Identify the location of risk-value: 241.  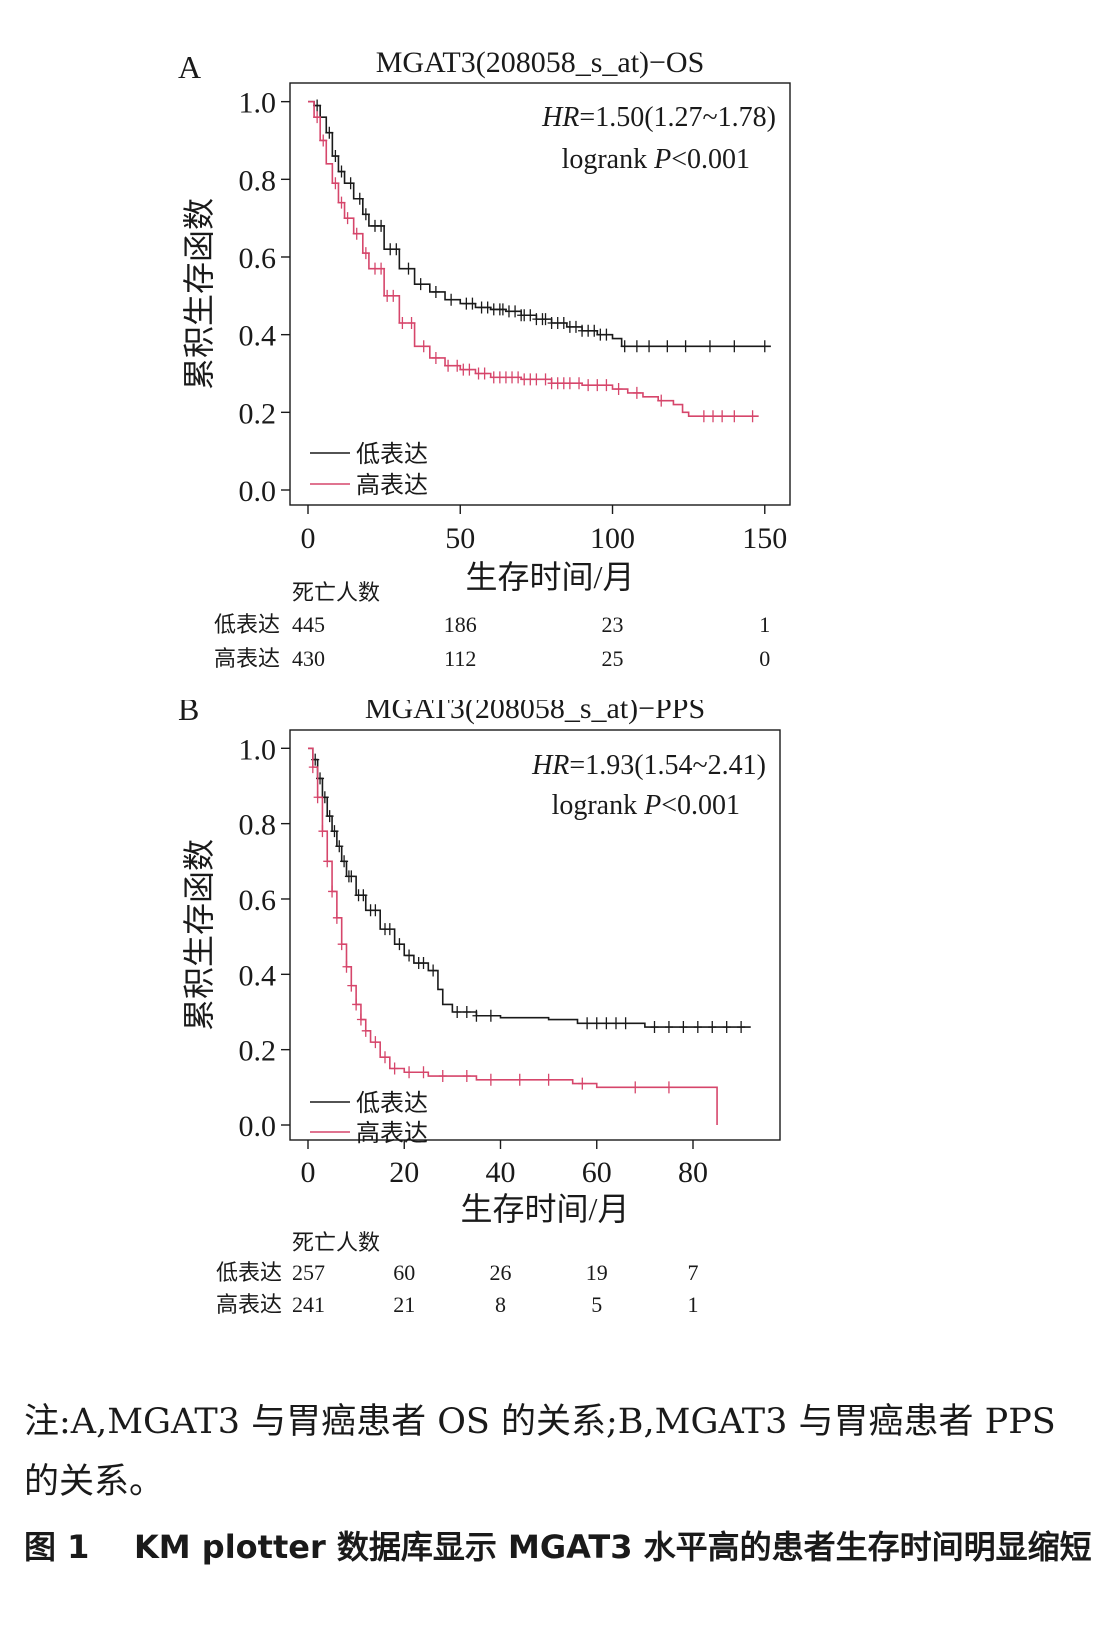
(308, 1304).